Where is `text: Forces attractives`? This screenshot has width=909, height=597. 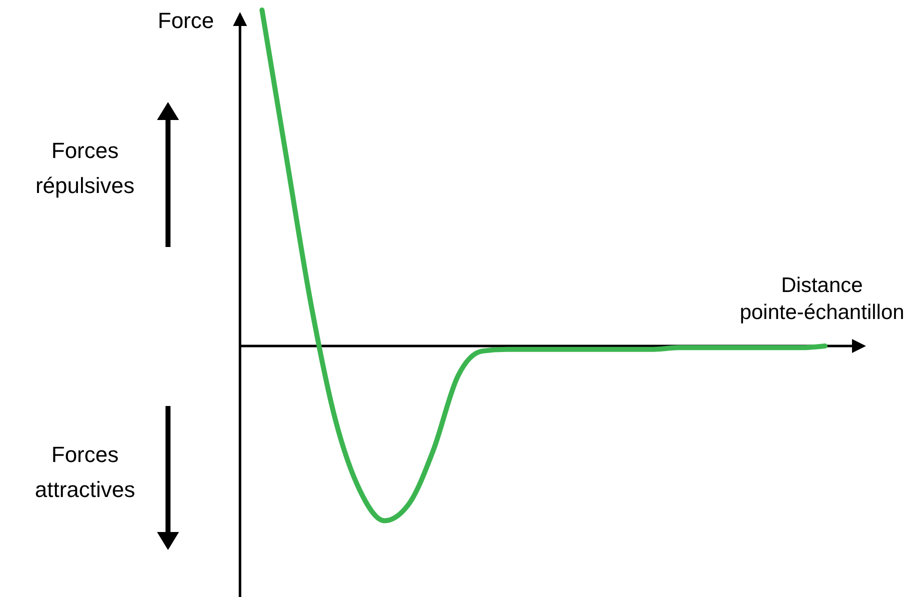 text: Forces attractives is located at coordinates (85, 472).